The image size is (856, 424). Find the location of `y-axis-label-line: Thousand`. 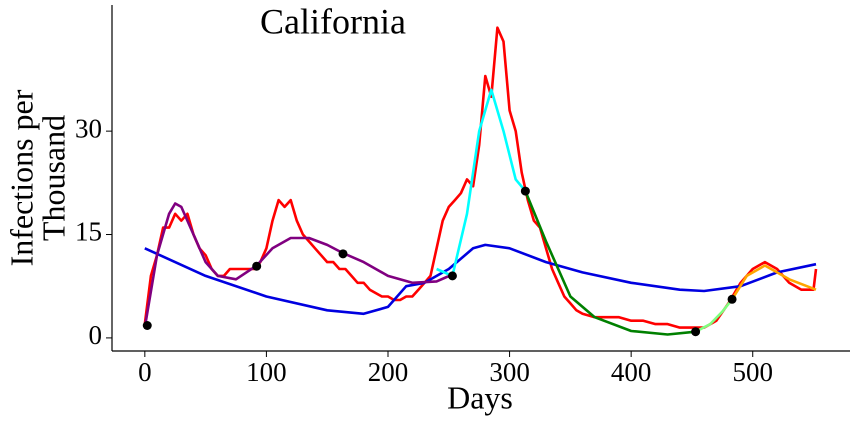

y-axis-label-line: Thousand is located at coordinates (53, 178).